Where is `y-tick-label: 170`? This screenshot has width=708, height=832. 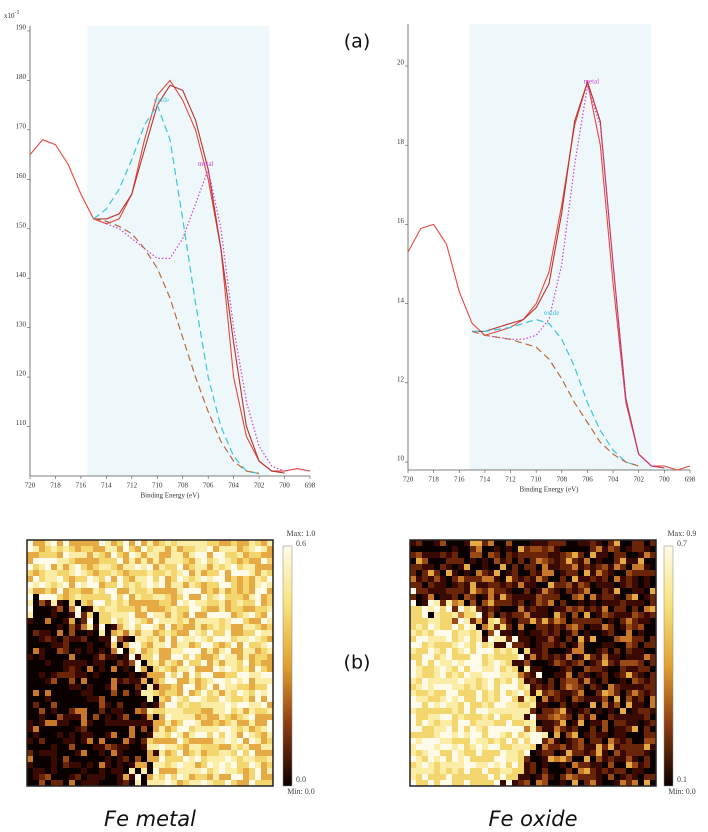
y-tick-label: 170 is located at coordinates (21, 126).